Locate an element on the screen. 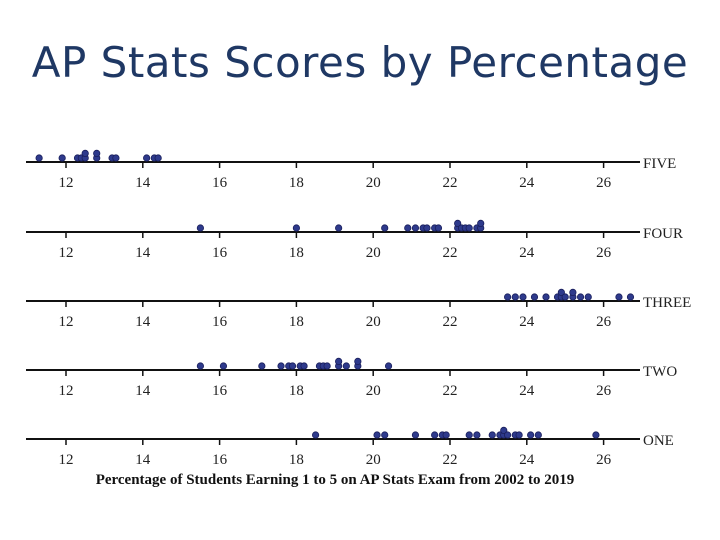 The image size is (720, 540). dotplot-row-one: 12 14 16 18 20 22 24 26 ONE is located at coordinates (350, 447).